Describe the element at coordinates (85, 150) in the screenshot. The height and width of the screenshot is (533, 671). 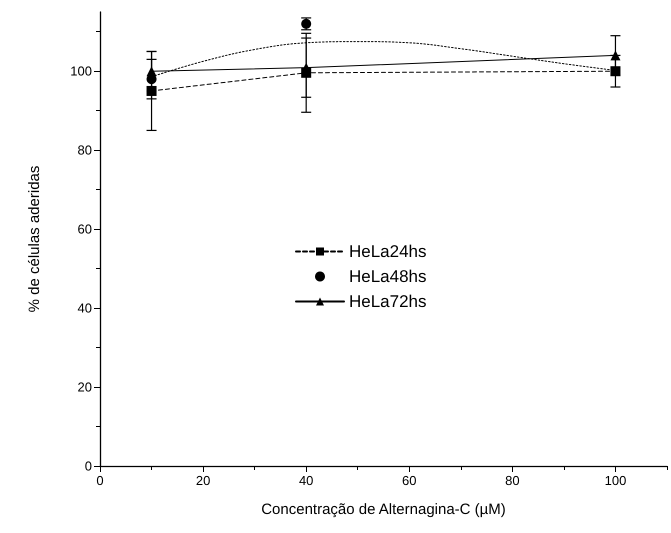
I see `y-tick-label: 80` at that location.